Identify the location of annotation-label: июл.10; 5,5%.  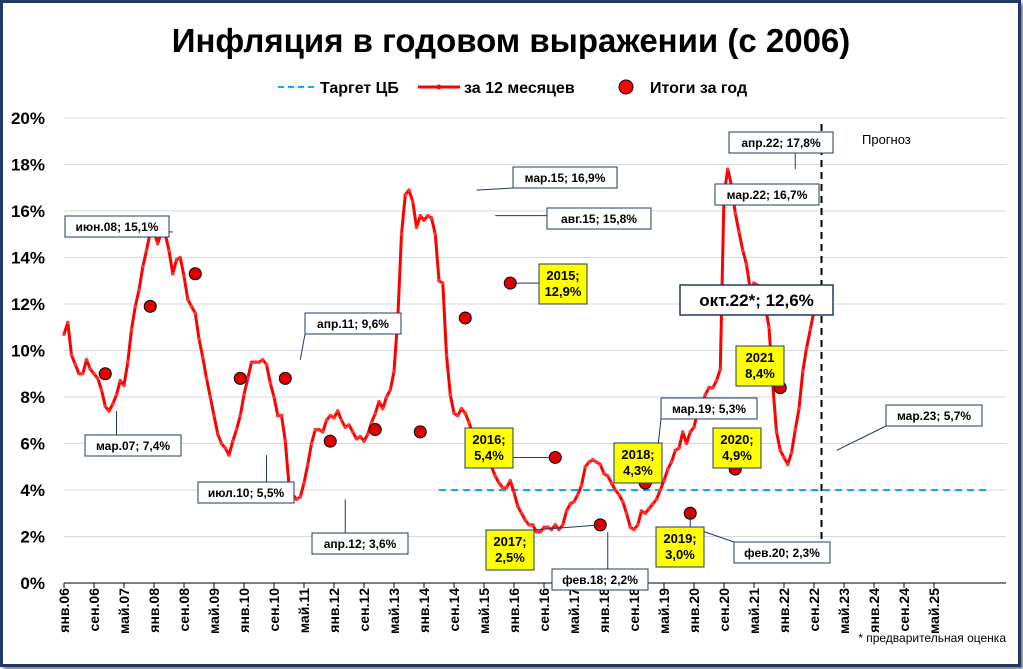
(246, 493).